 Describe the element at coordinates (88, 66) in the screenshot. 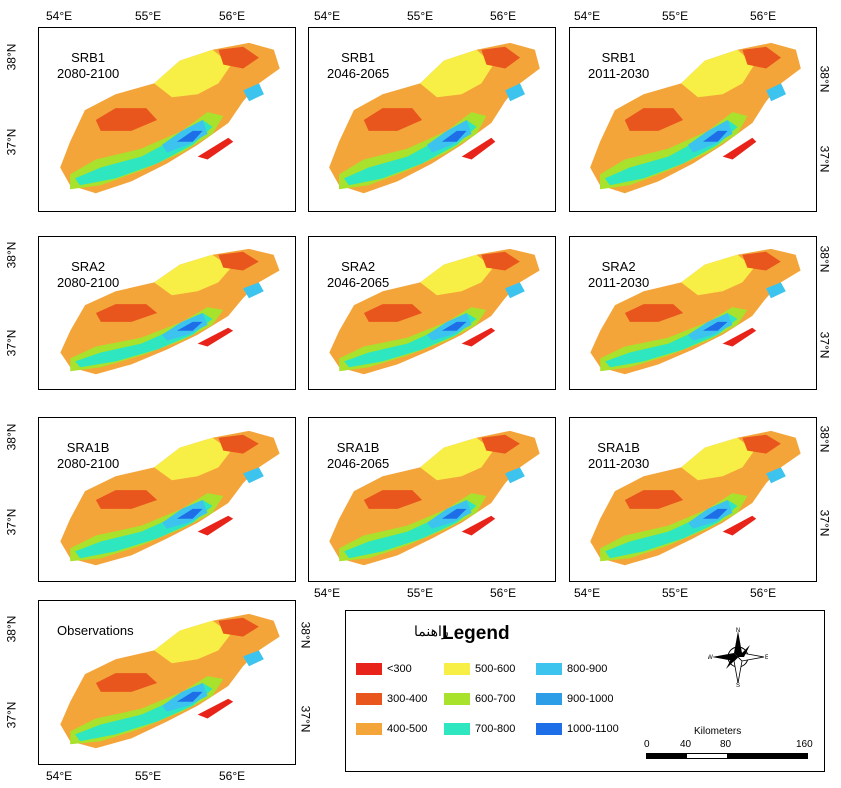

I see `panel-title: SRB1 2080-2100` at that location.